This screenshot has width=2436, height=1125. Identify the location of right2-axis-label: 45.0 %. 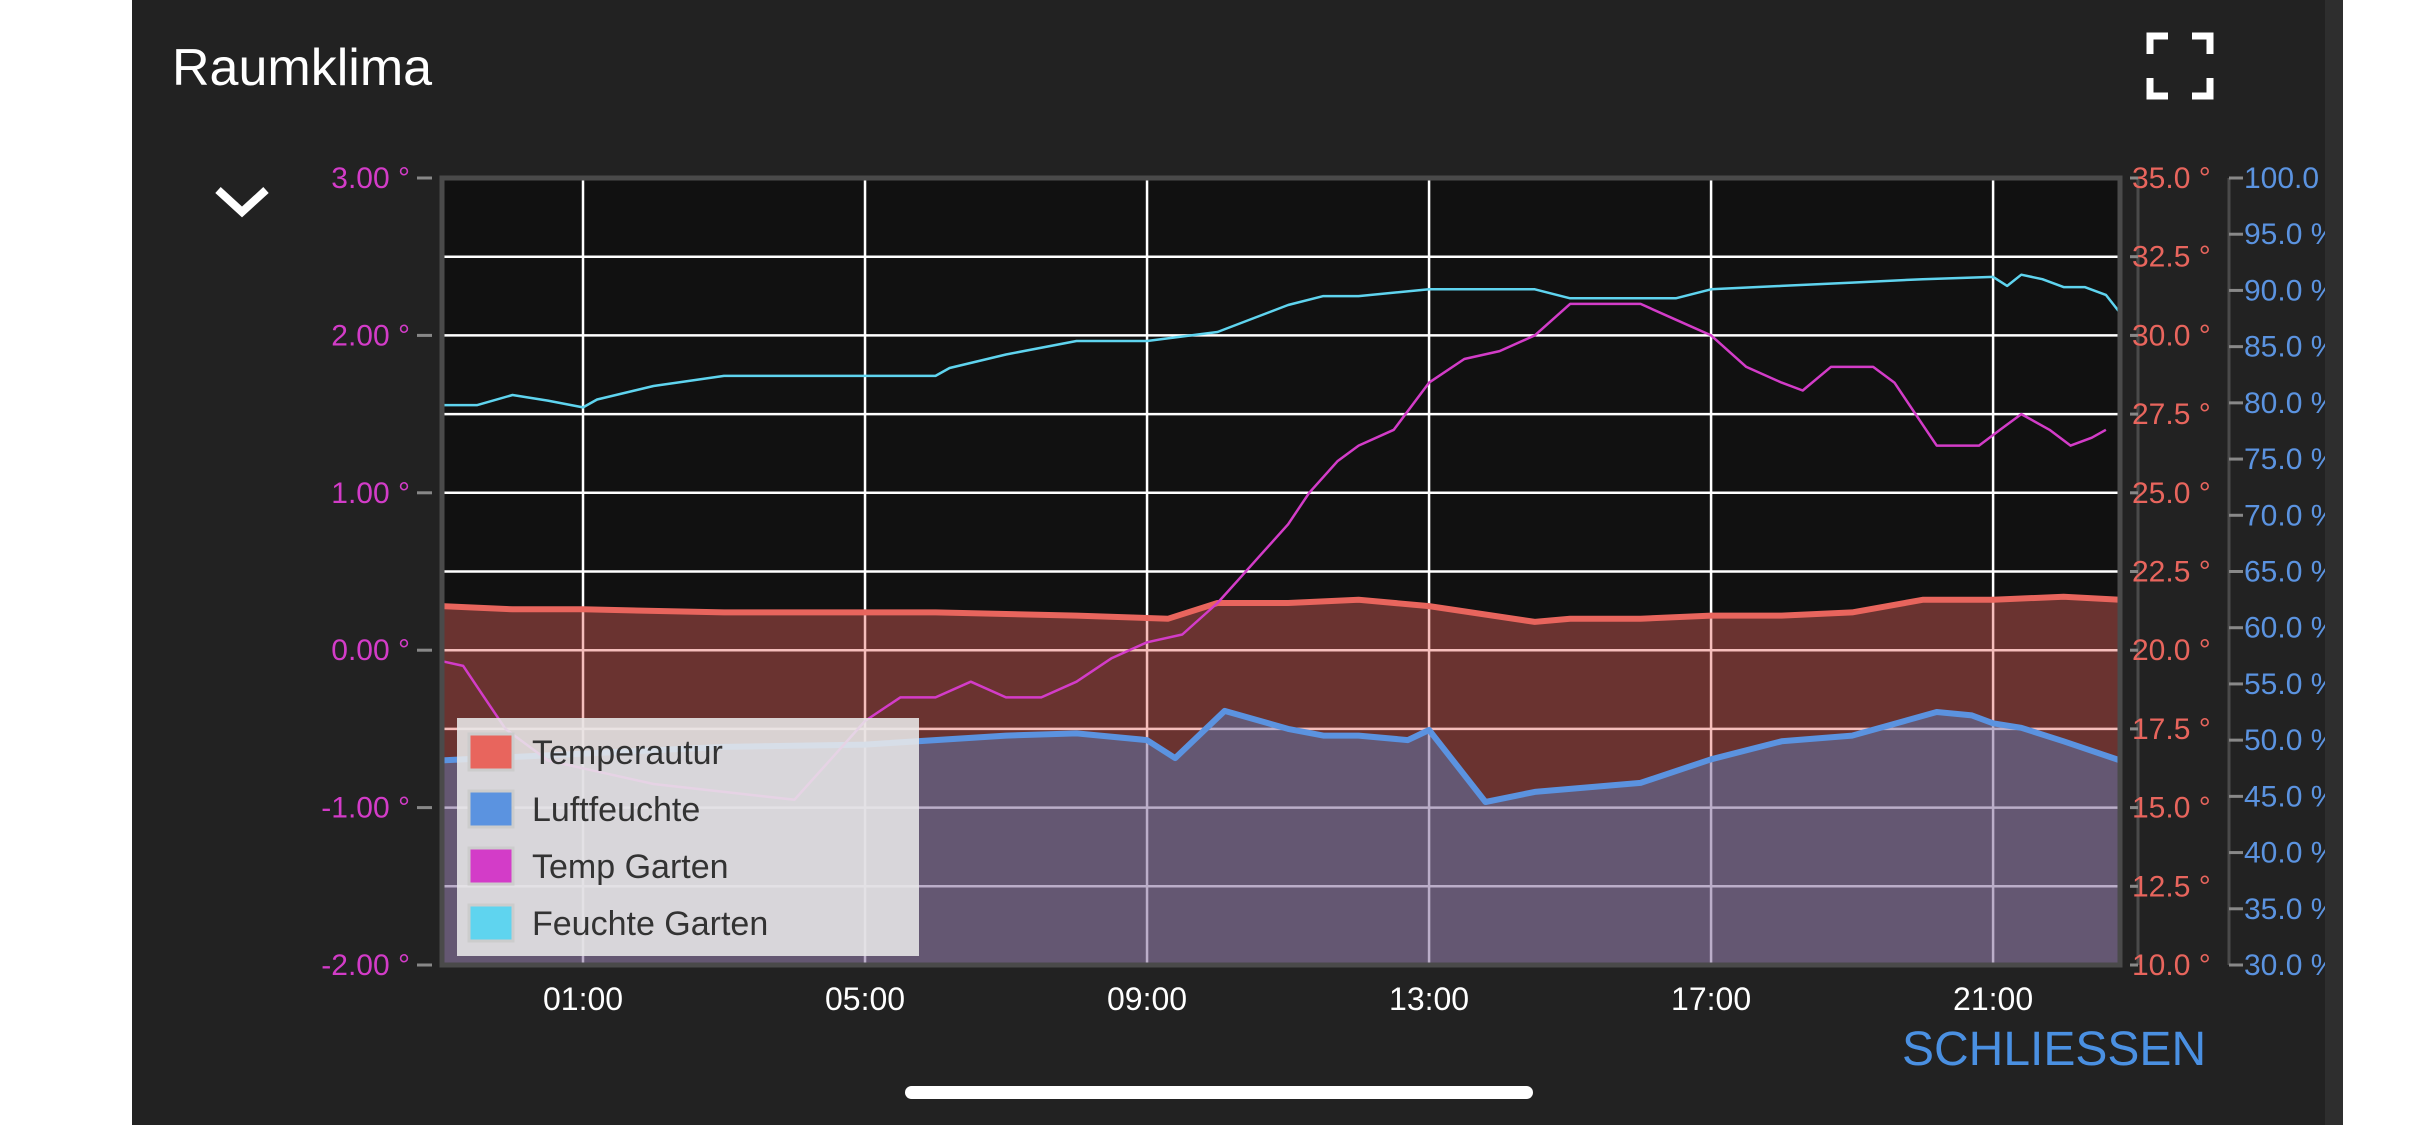
(2284, 796).